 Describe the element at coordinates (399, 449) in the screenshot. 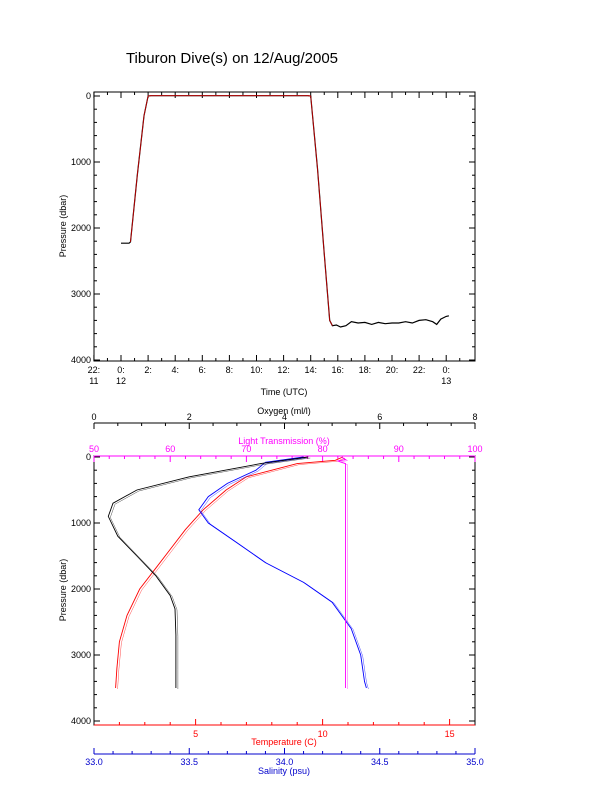

I see `transmission-tick-label: 90` at that location.